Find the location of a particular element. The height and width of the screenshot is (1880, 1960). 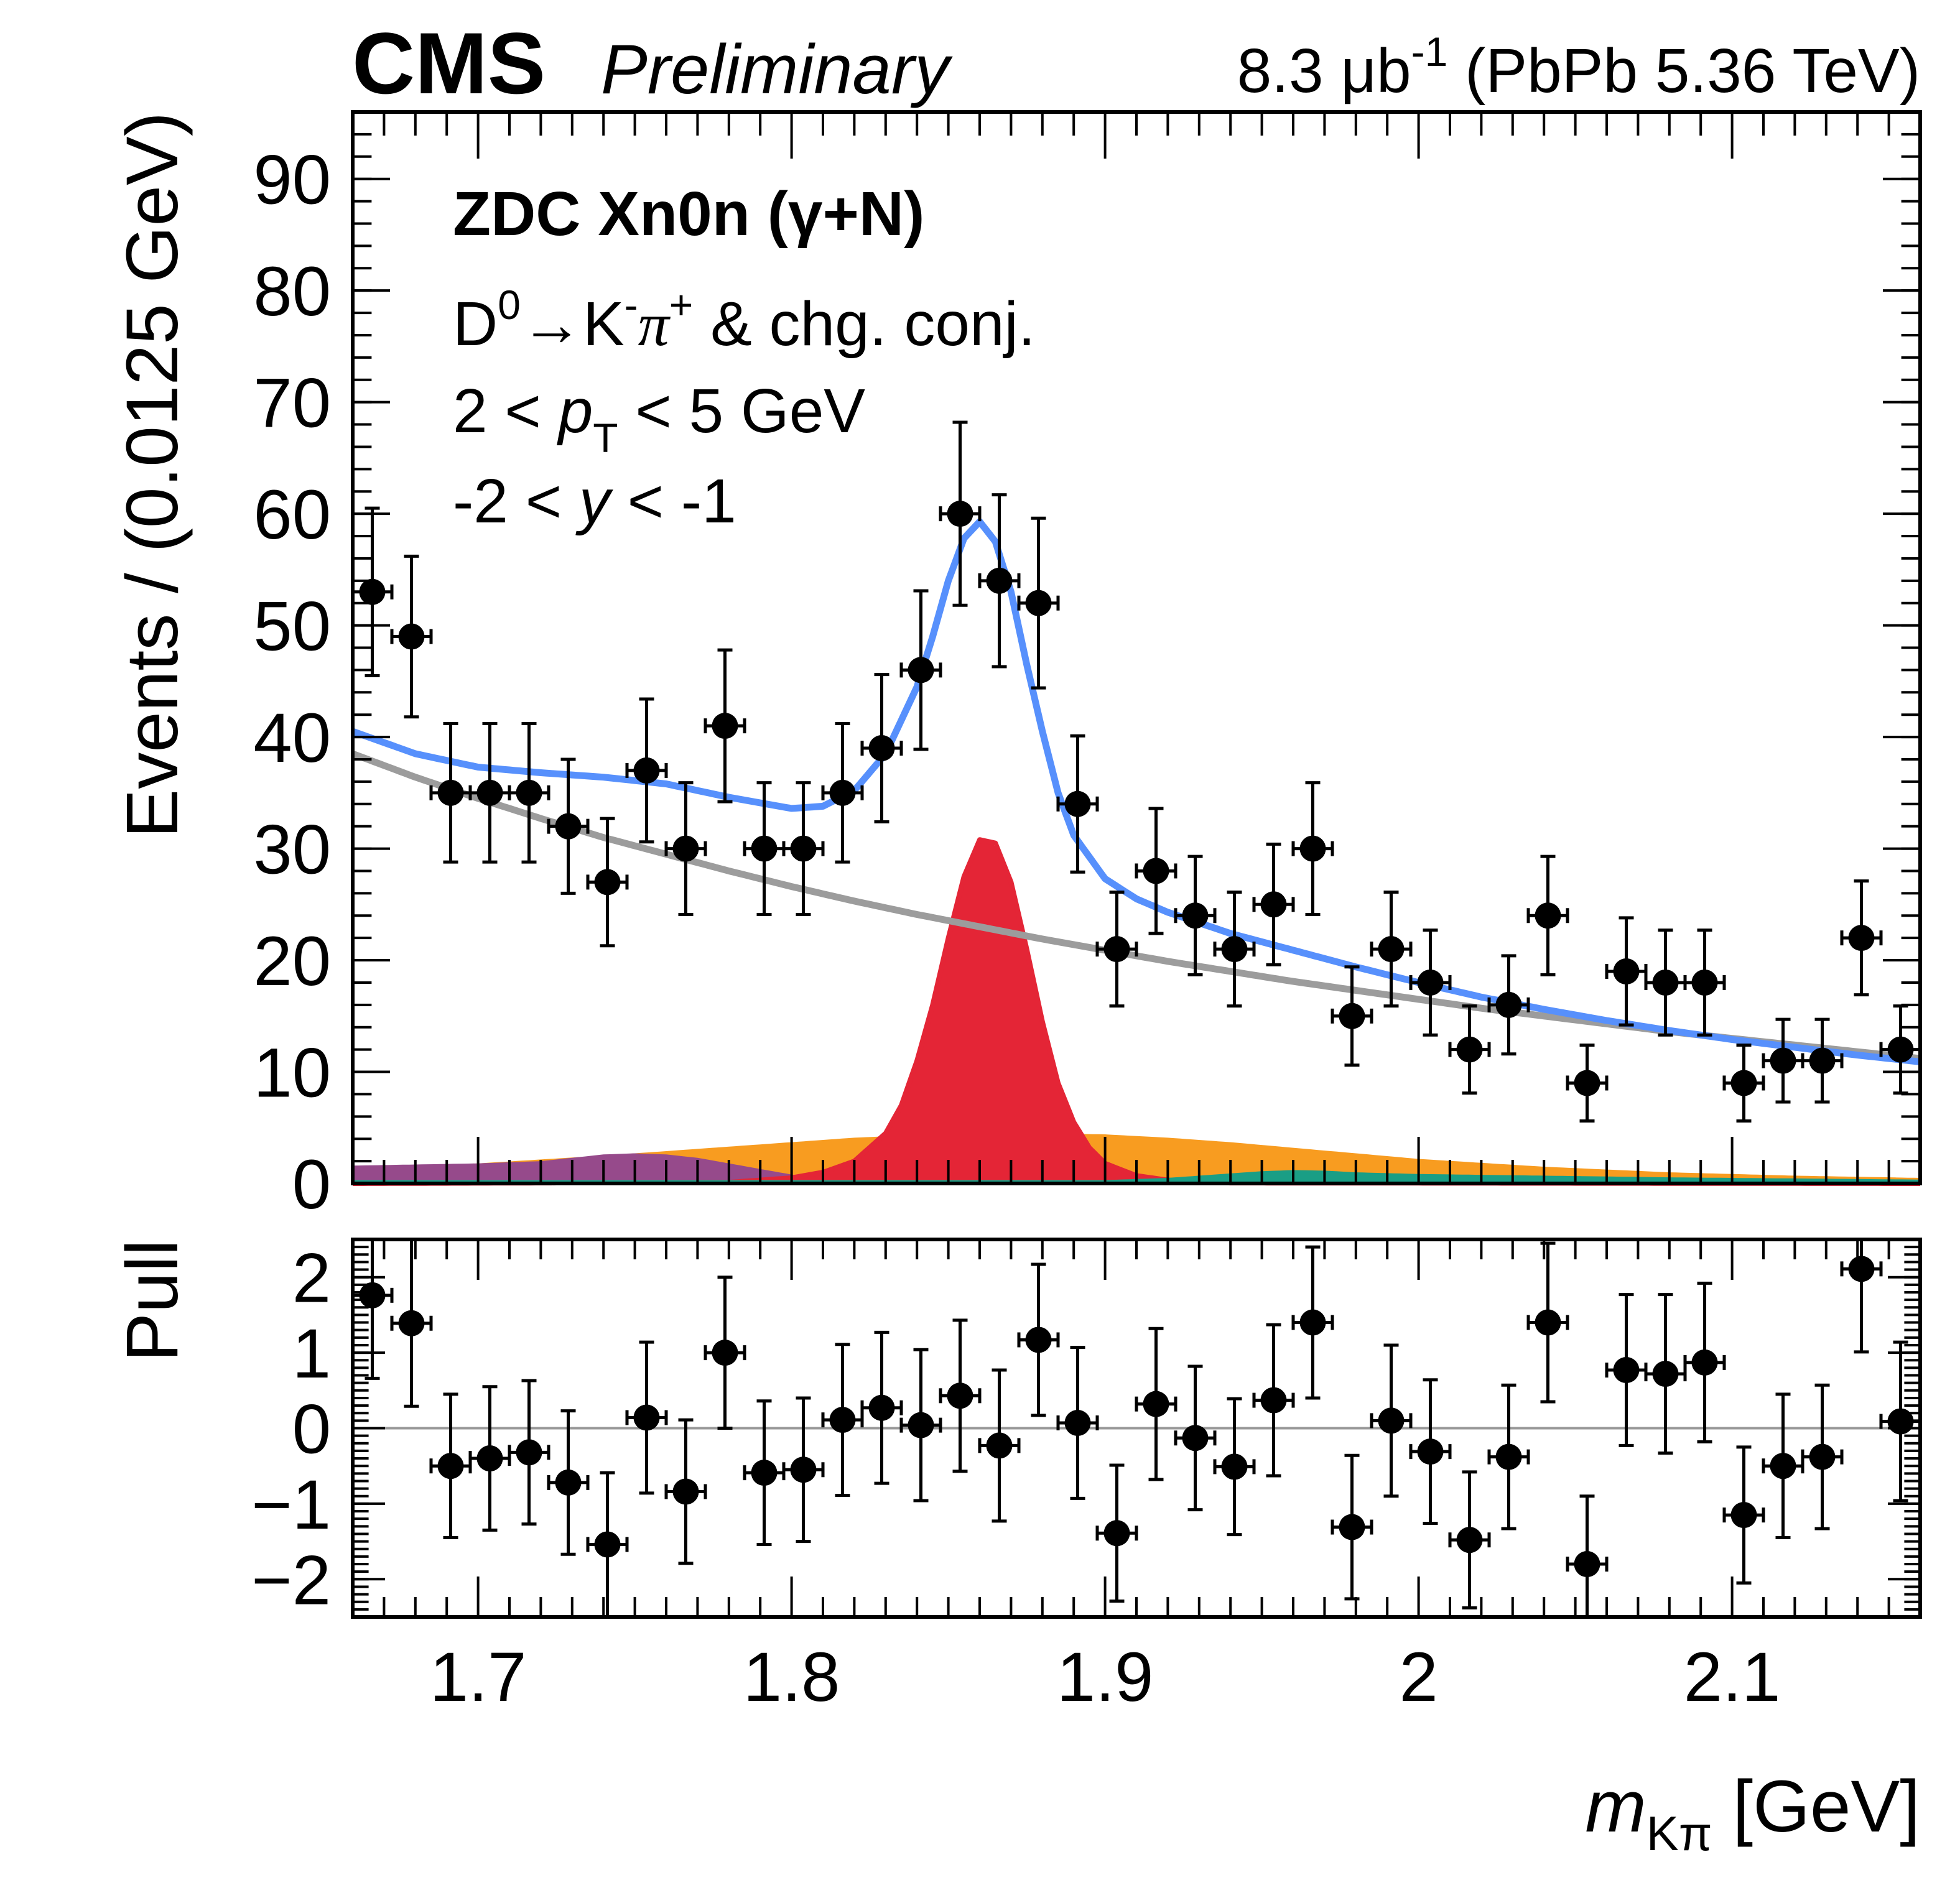

status-label: Preliminary is located at coordinates (777, 69).